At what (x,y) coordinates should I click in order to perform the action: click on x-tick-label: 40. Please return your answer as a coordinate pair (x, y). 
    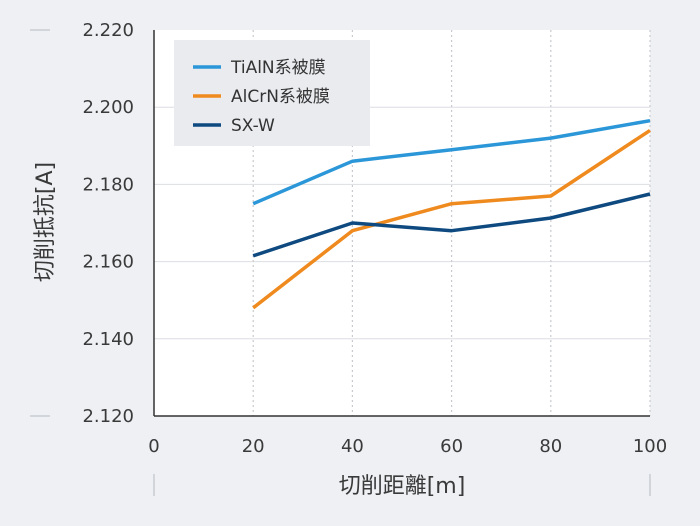
    Looking at the image, I should click on (352, 446).